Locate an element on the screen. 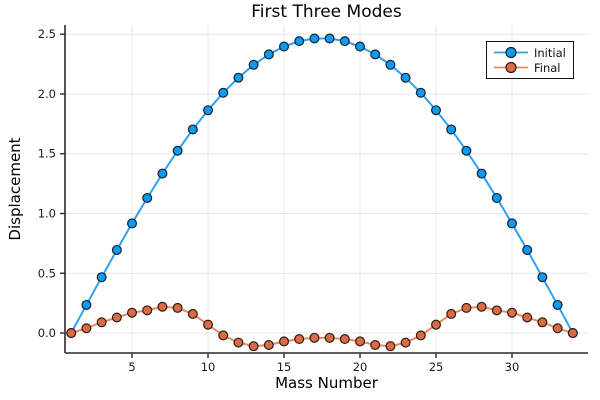 The height and width of the screenshot is (400, 600). legend: Initial Final is located at coordinates (530, 60).